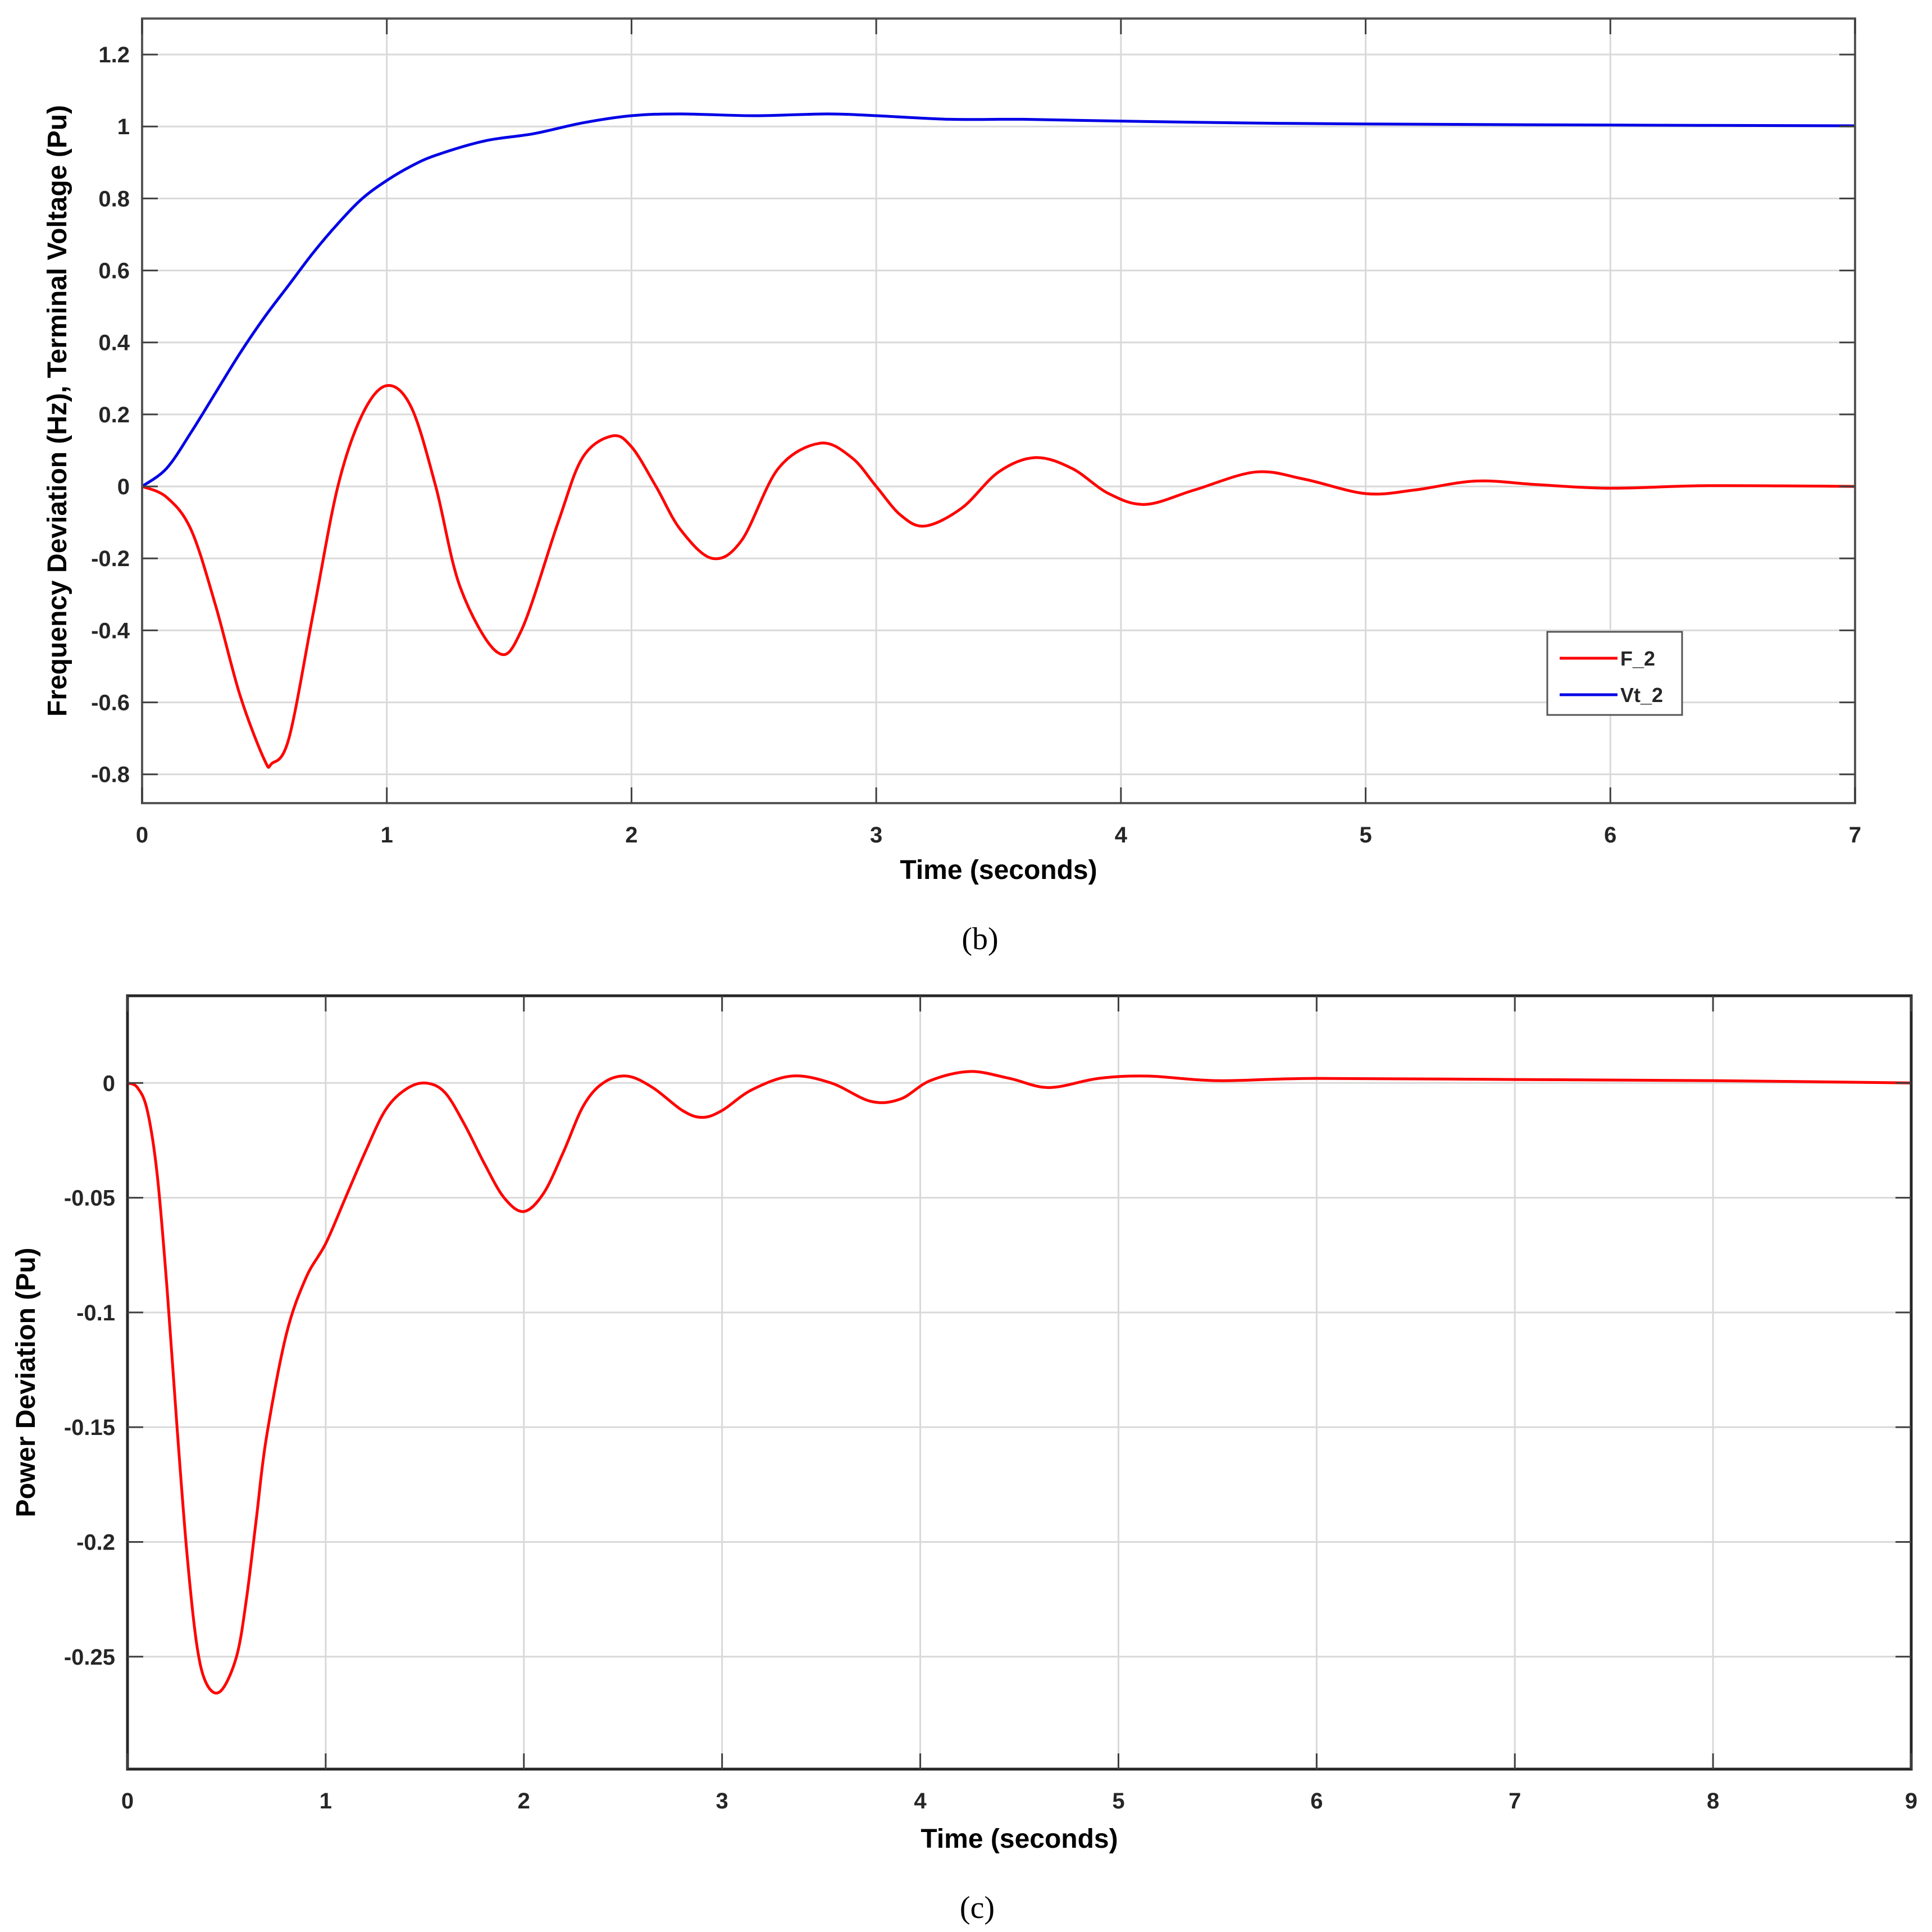 The width and height of the screenshot is (1932, 1932). What do you see at coordinates (114, 198) in the screenshot?
I see `y-tick-label: 0.8` at bounding box center [114, 198].